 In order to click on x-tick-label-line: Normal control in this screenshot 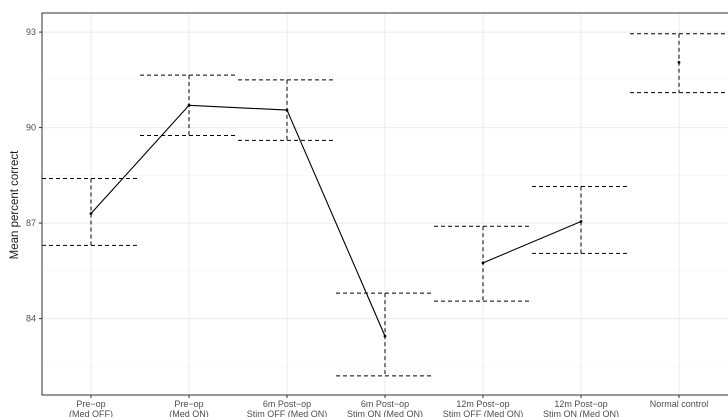, I will do `click(679, 404)`.